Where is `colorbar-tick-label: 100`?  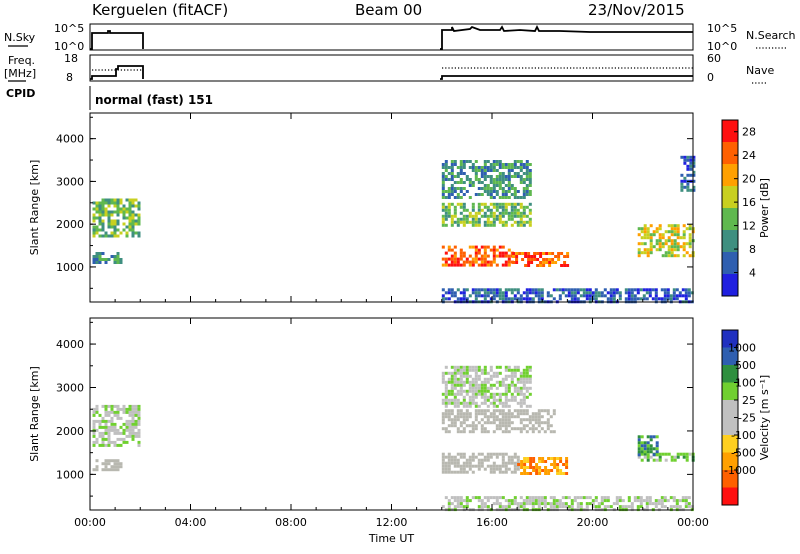
colorbar-tick-label: 100 is located at coordinates (745, 383).